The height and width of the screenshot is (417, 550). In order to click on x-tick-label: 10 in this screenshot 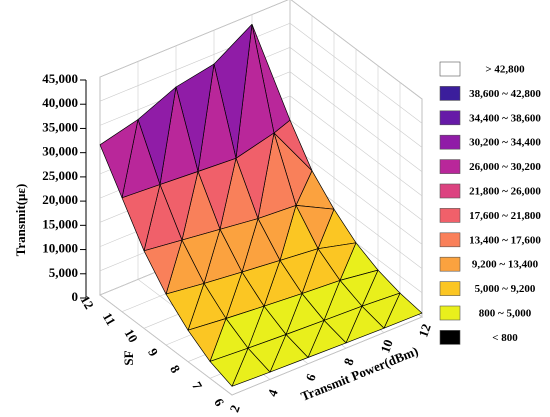, I will do `click(386, 345)`.